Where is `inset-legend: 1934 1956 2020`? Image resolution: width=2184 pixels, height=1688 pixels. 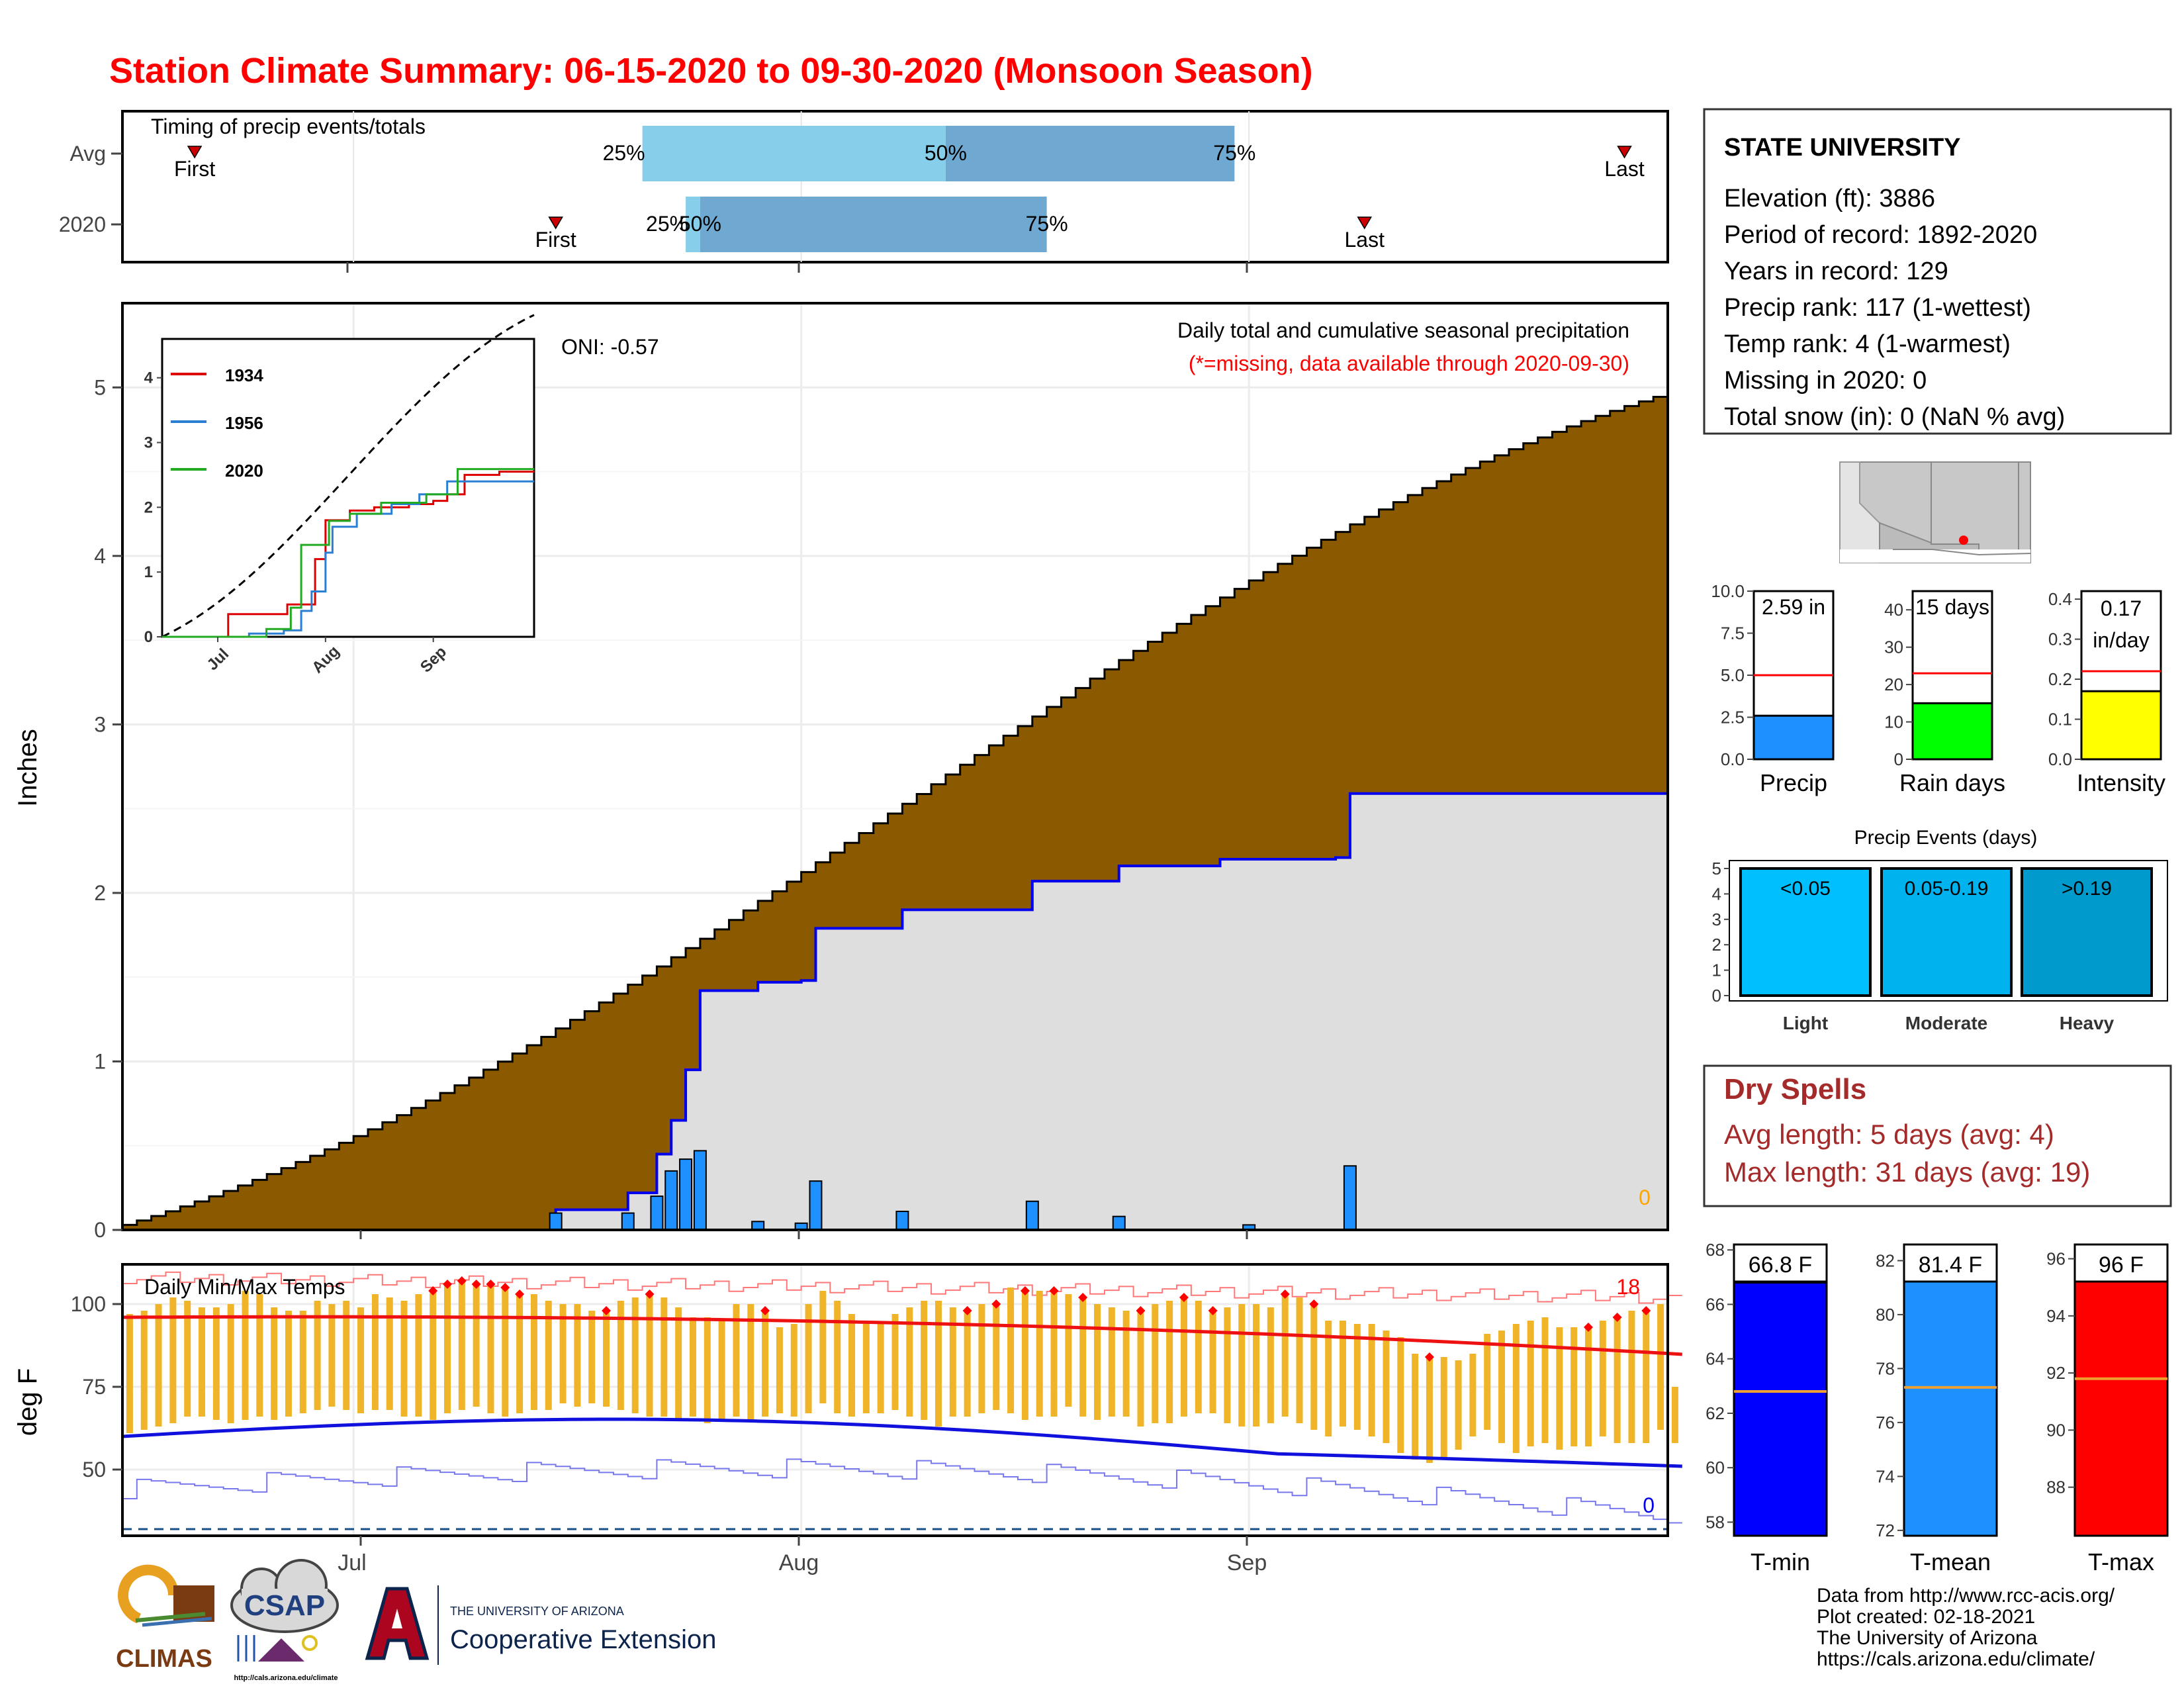 inset-legend: 1934 1956 2020 is located at coordinates (217, 423).